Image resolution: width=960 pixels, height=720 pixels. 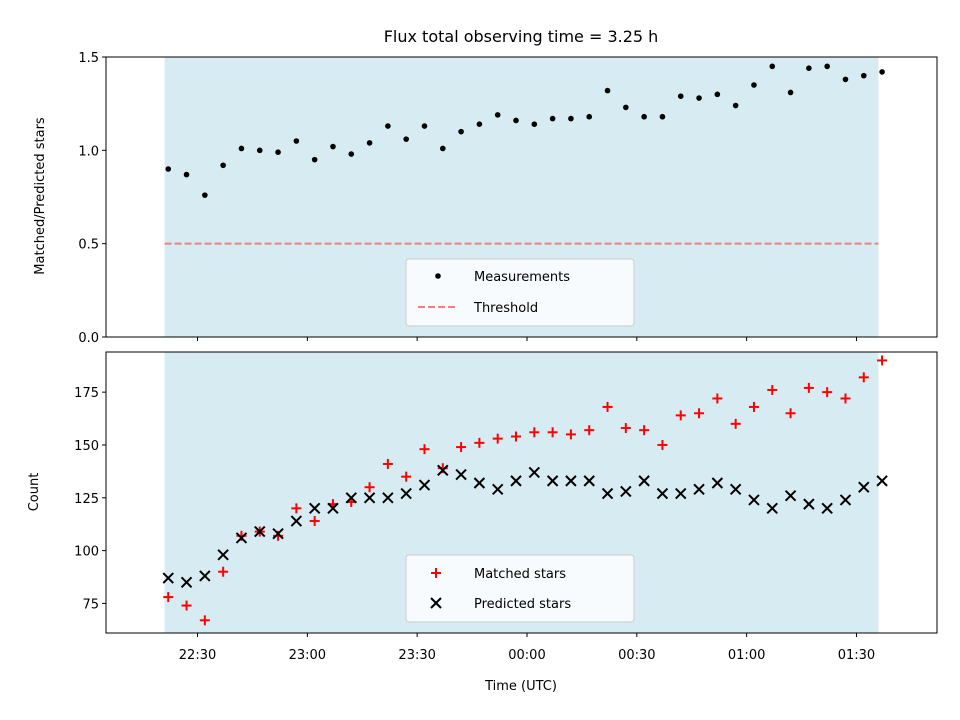 I want to click on x-tick-label: 23:00, so click(x=307, y=655).